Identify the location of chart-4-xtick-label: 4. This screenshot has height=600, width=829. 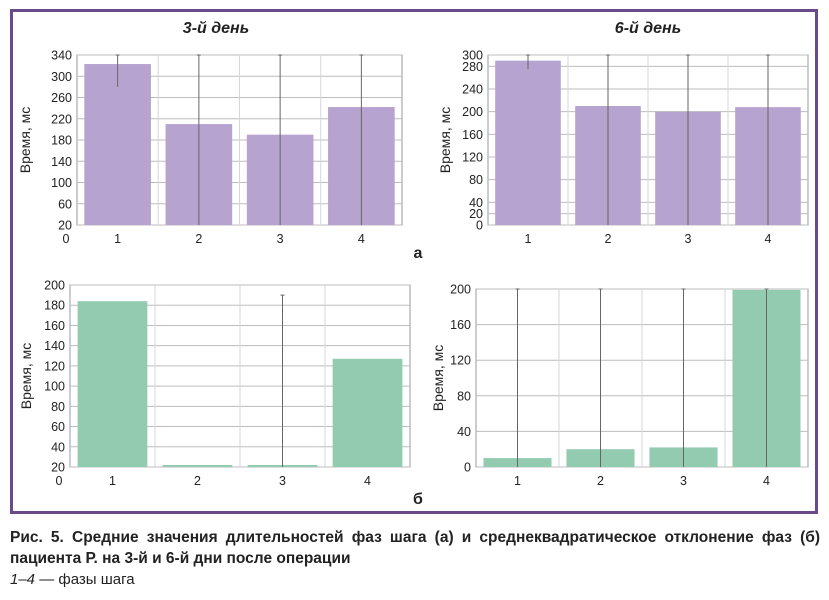
(766, 481).